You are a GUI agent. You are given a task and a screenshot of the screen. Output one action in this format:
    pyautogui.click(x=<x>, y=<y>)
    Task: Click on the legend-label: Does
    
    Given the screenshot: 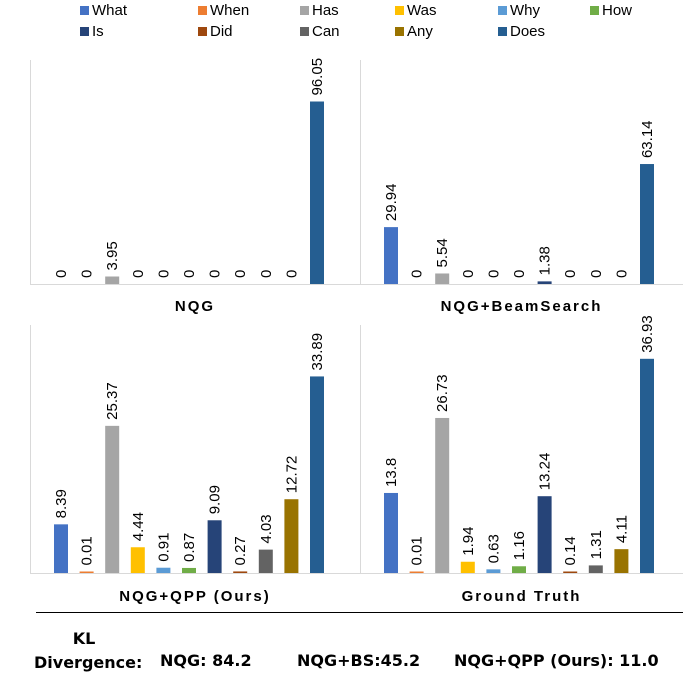 What is the action you would take?
    pyautogui.click(x=528, y=31)
    